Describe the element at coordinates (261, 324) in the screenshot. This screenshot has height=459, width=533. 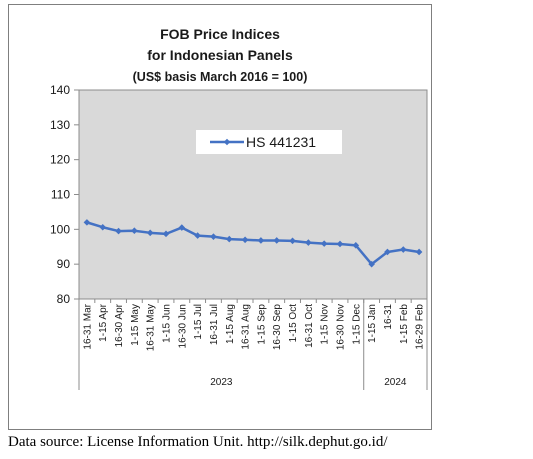
I see `x-tick-label: 1-15 Sep` at that location.